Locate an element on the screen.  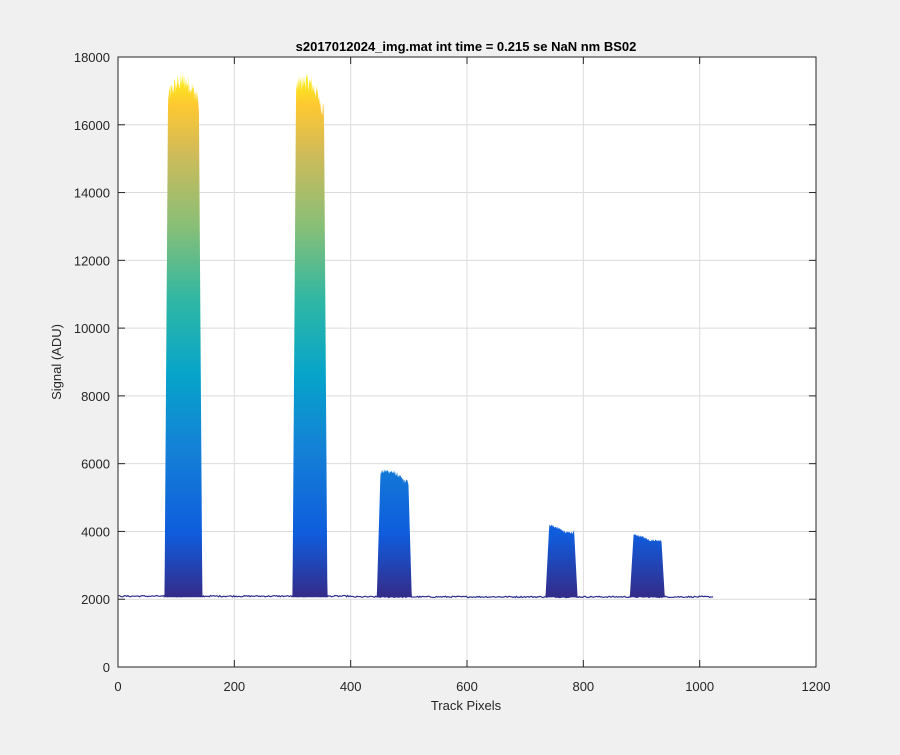
y-tick-label: 16000 is located at coordinates (92, 125).